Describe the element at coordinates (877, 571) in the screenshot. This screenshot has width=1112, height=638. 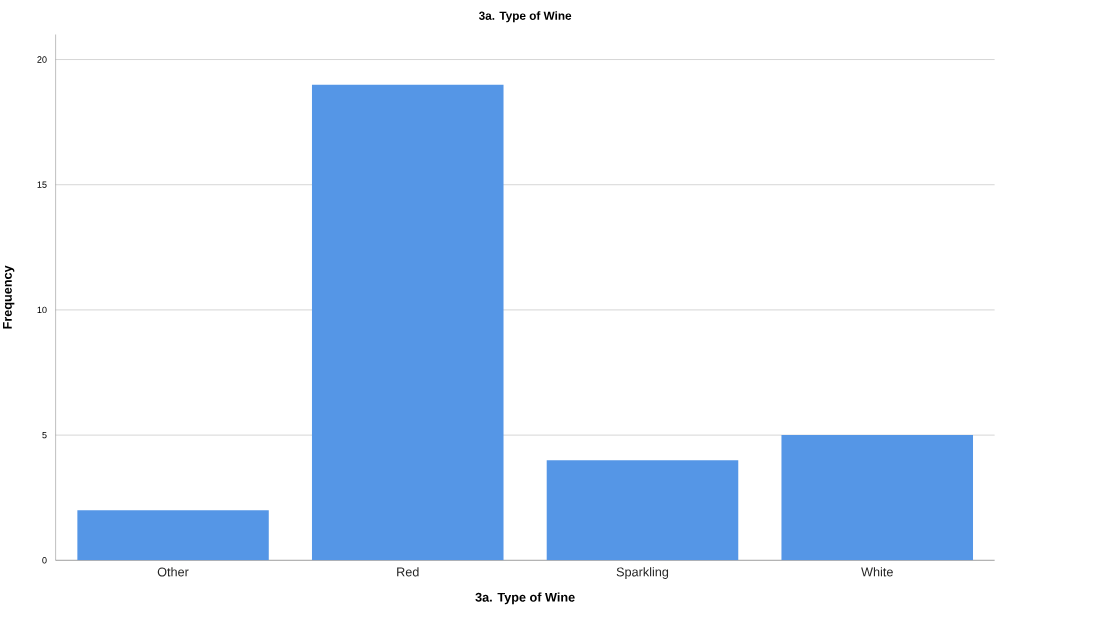
I see `x-tick-label: White` at that location.